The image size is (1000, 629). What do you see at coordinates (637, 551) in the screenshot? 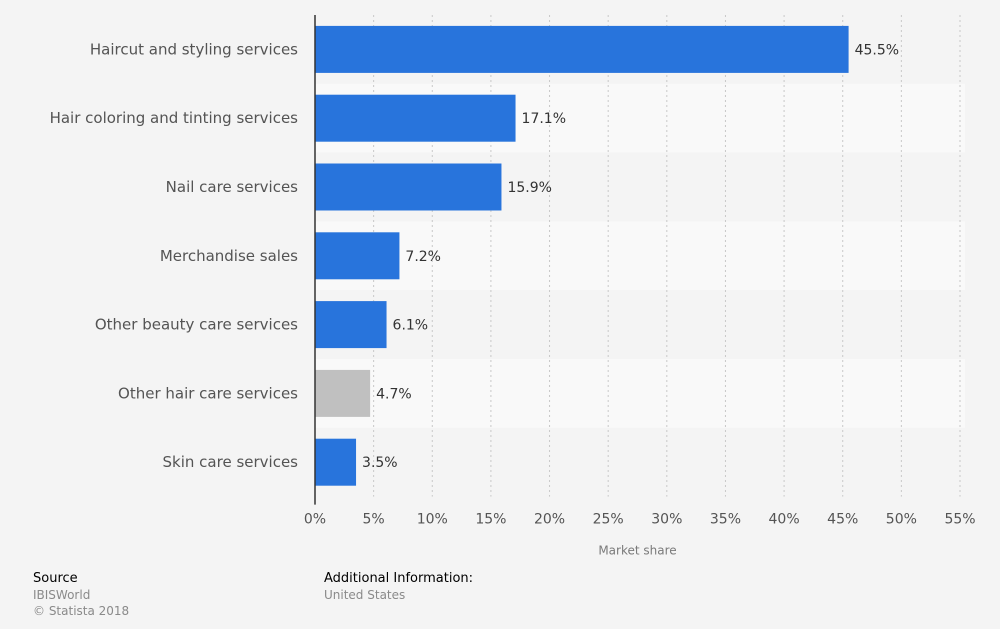
I see `x-axis-title: Market share` at bounding box center [637, 551].